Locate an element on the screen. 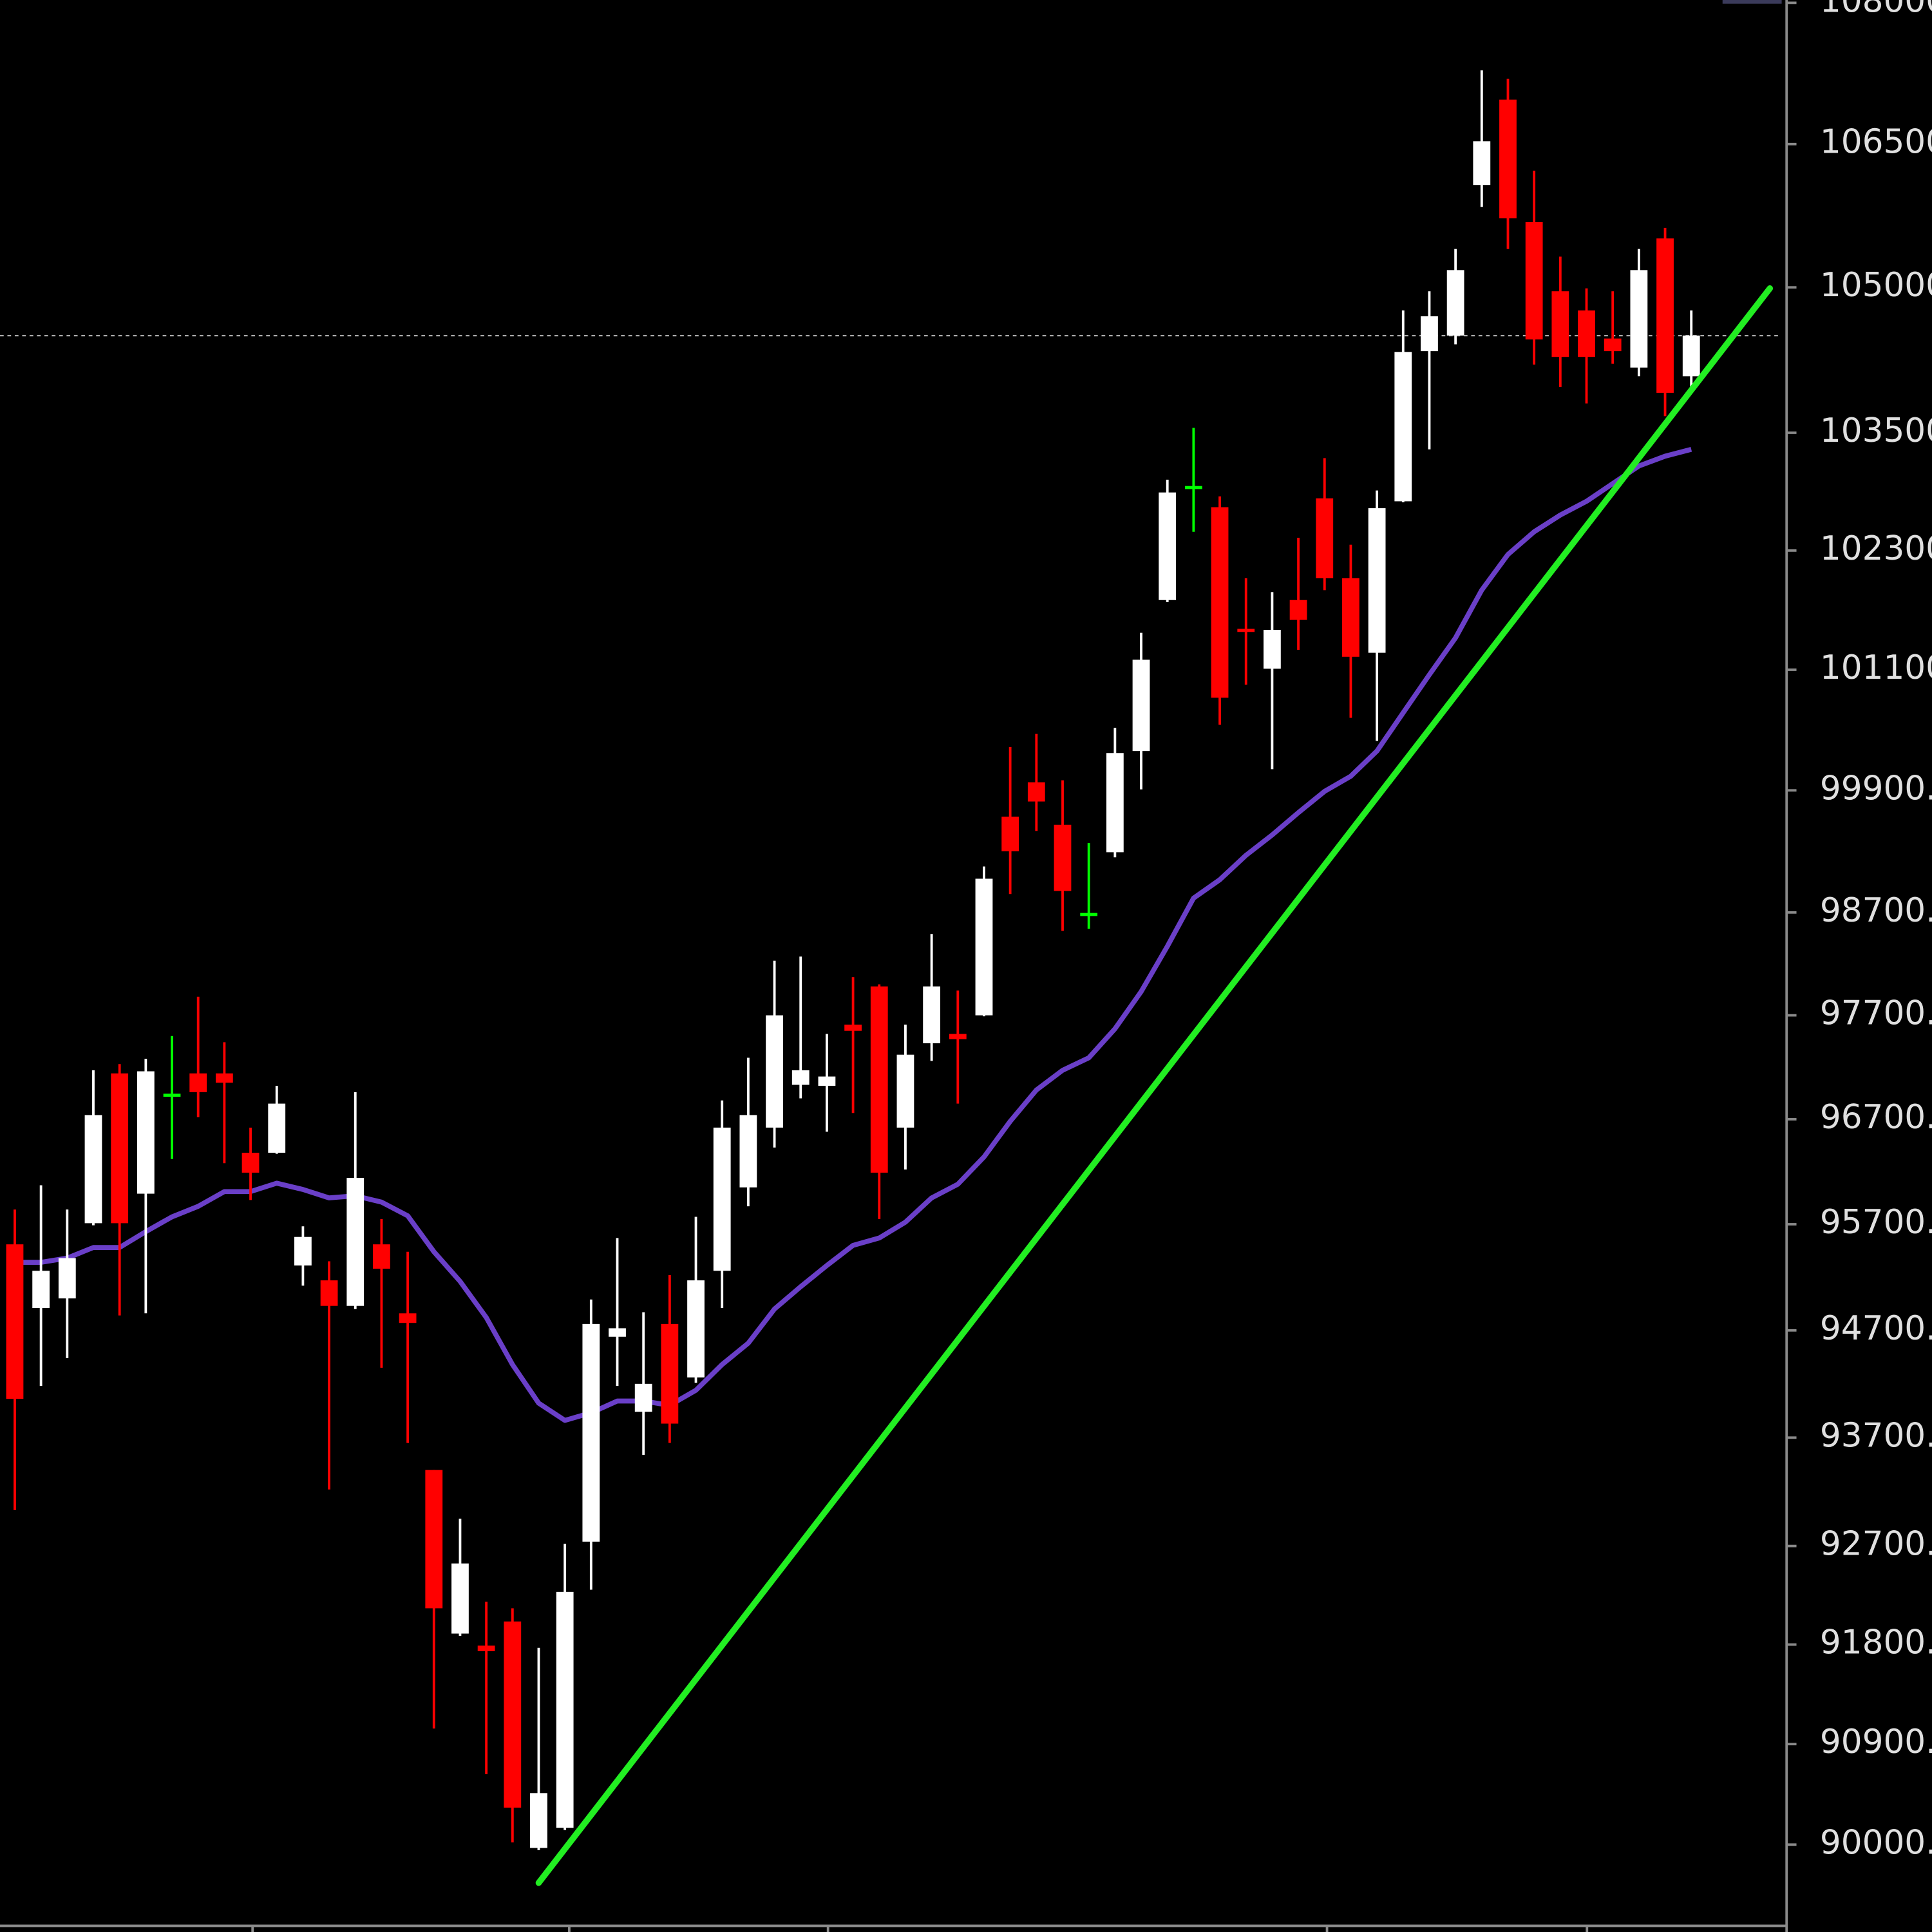 Image resolution: width=1932 pixels, height=1932 pixels. y-tick-label: 105000 is located at coordinates (1876, 285).